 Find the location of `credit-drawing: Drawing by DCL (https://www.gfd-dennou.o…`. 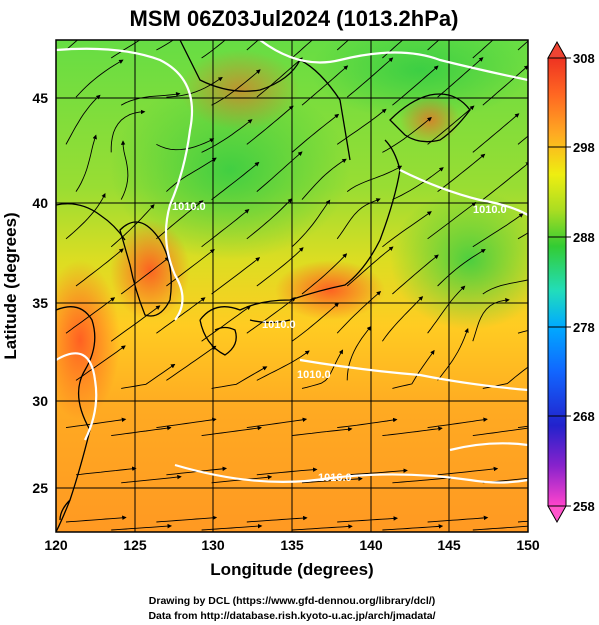

credit-drawing: Drawing by DCL (https://www.gfd-dennou.o… is located at coordinates (292, 601).